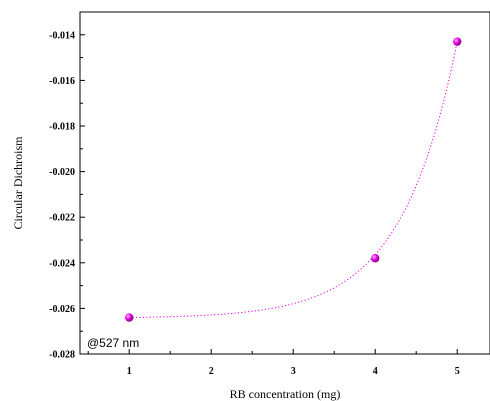 The width and height of the screenshot is (490, 401). I want to click on y-tick-label: -0.020, so click(62, 172).